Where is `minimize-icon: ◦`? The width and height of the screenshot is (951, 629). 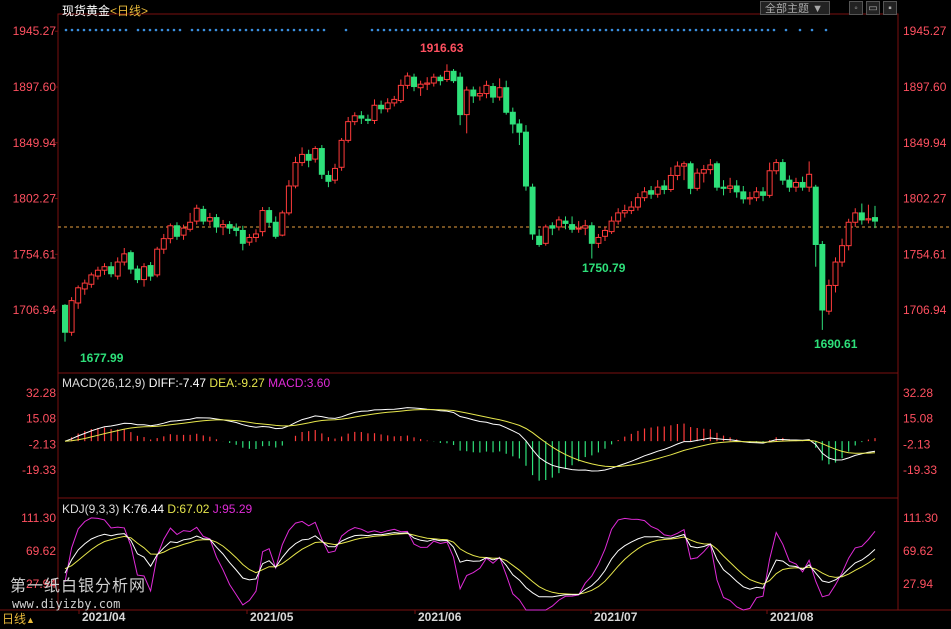
minimize-icon: ◦ is located at coordinates (856, 8).